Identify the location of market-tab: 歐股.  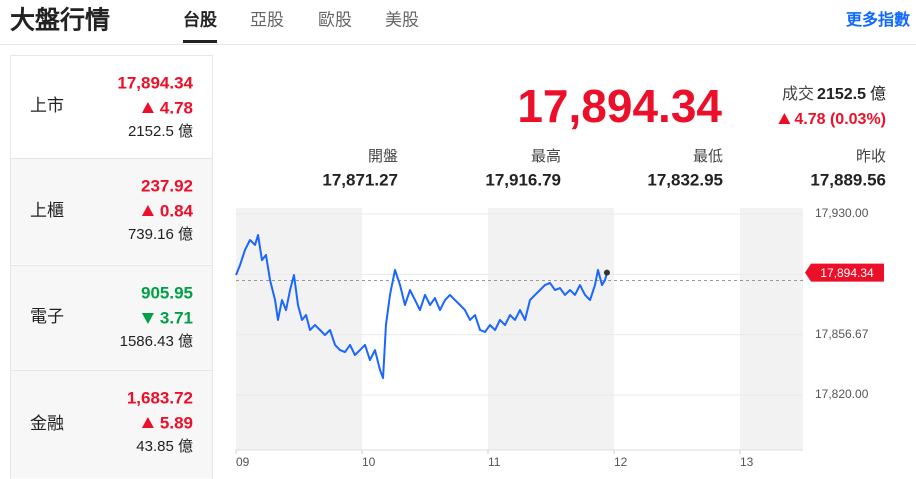
(335, 19).